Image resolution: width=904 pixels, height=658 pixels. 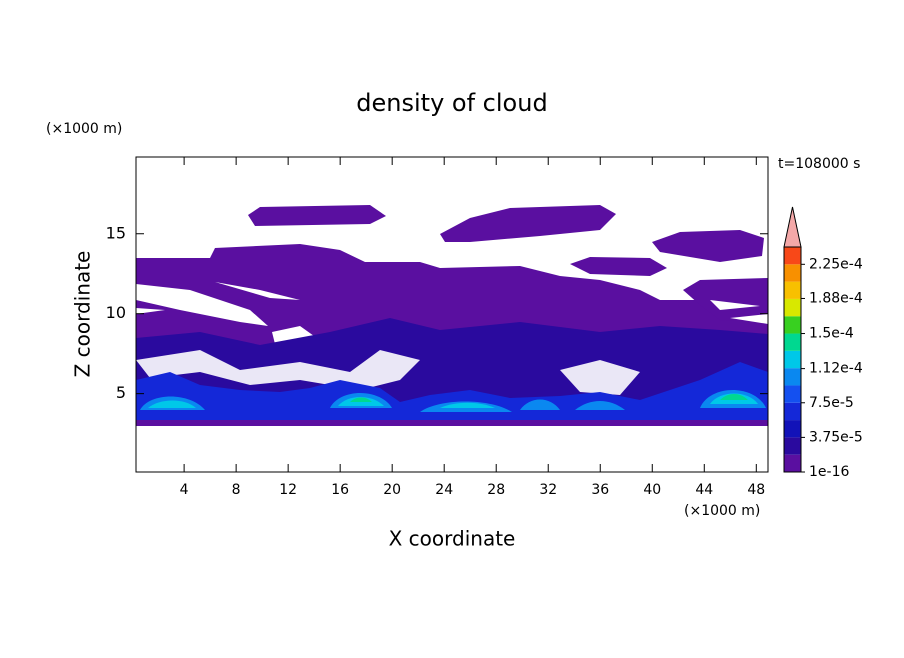 What do you see at coordinates (831, 403) in the screenshot?
I see `colorbar-tick-label: 7.5e-5` at bounding box center [831, 403].